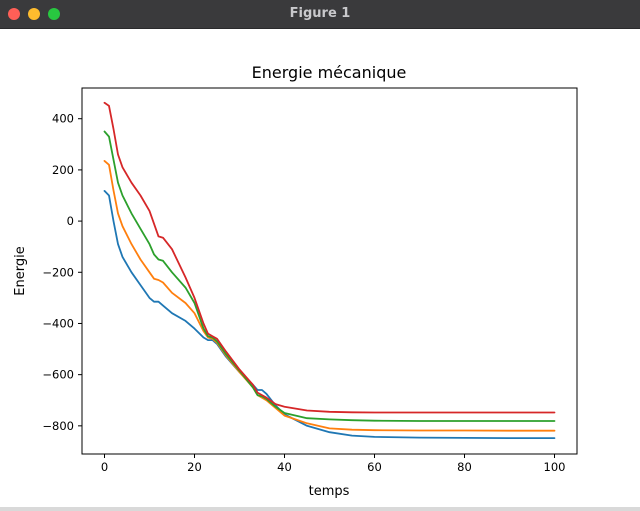 The height and width of the screenshot is (511, 640). Describe the element at coordinates (58, 426) in the screenshot. I see `y-tick-label: −800` at that location.